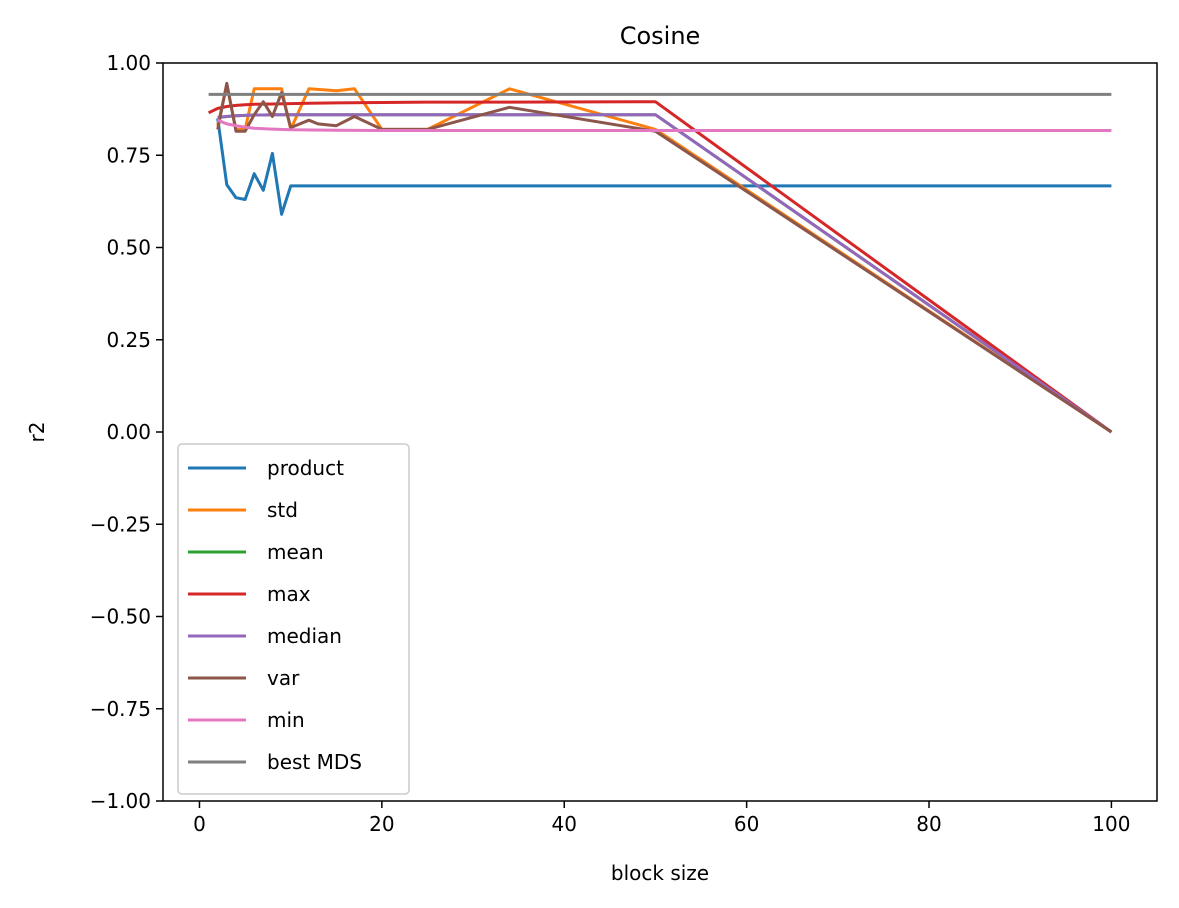 This screenshot has height=908, width=1179. I want to click on x-tick-label: 80, so click(928, 824).